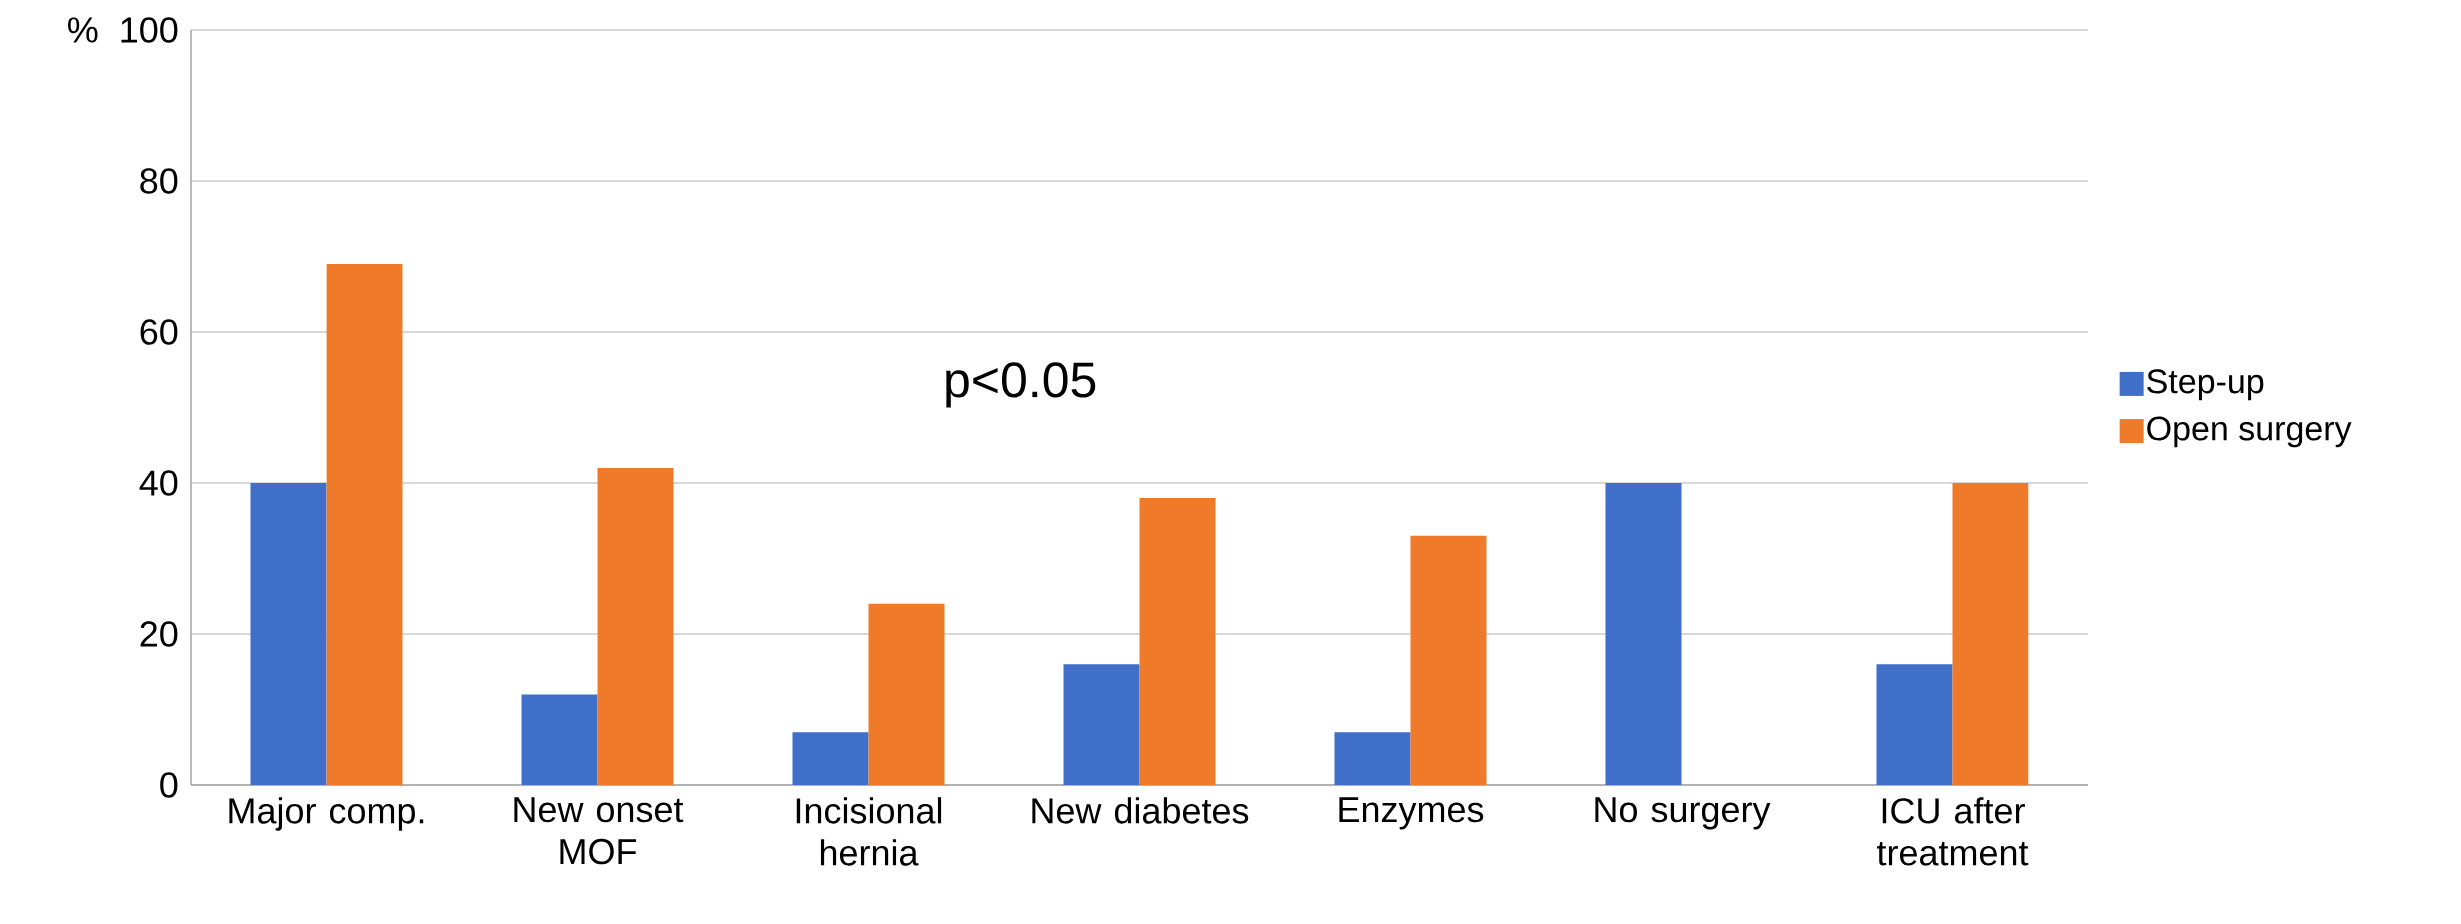 The width and height of the screenshot is (2461, 924). I want to click on x-tick-label: New diabetes, so click(1140, 810).